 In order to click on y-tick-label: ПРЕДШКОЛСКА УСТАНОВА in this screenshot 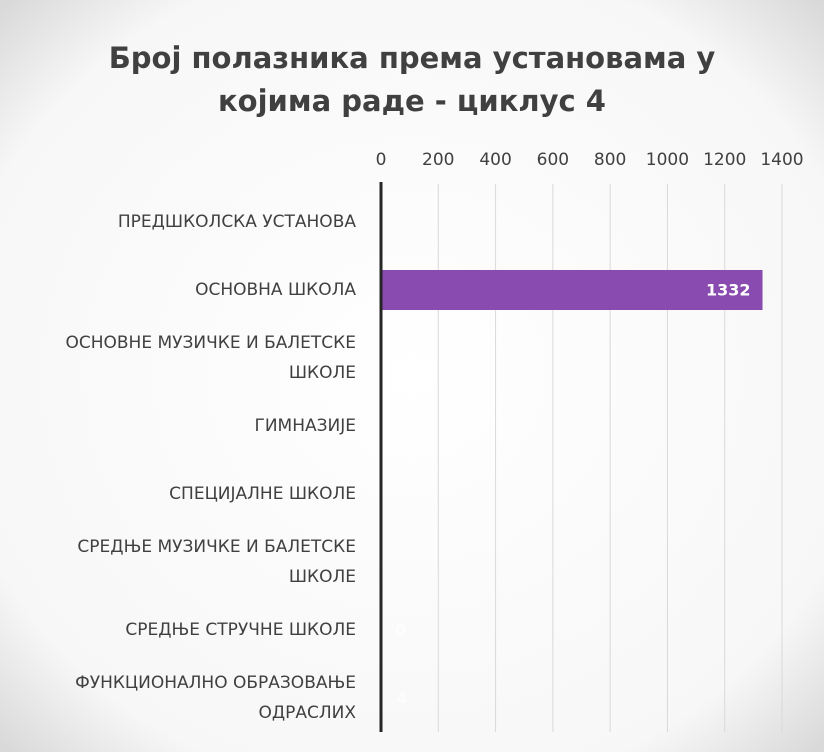, I will do `click(237, 222)`.